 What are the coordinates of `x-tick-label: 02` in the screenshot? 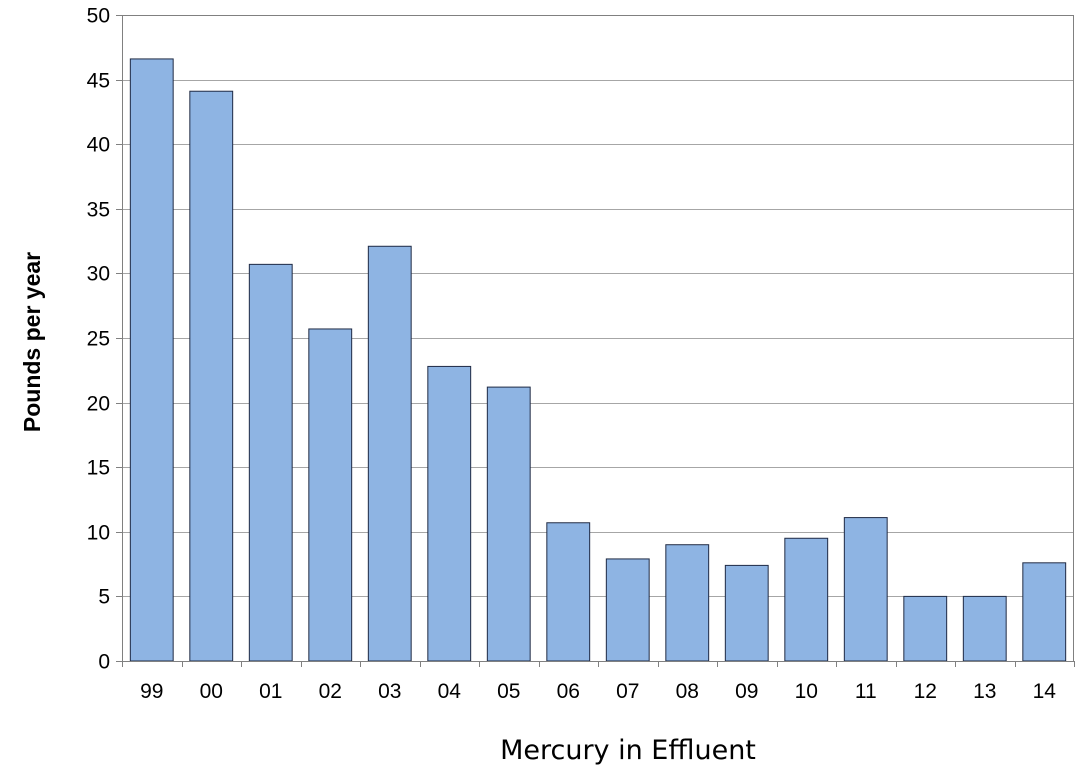 It's located at (330, 691).